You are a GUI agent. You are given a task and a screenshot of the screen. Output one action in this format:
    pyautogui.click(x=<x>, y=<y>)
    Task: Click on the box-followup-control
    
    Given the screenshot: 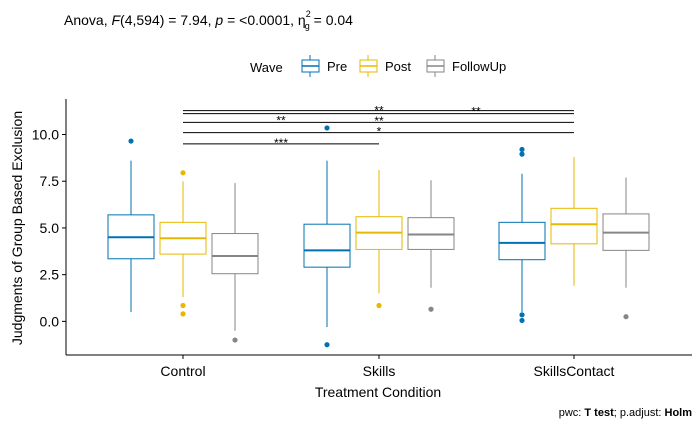 What is the action you would take?
    pyautogui.click(x=235, y=263)
    